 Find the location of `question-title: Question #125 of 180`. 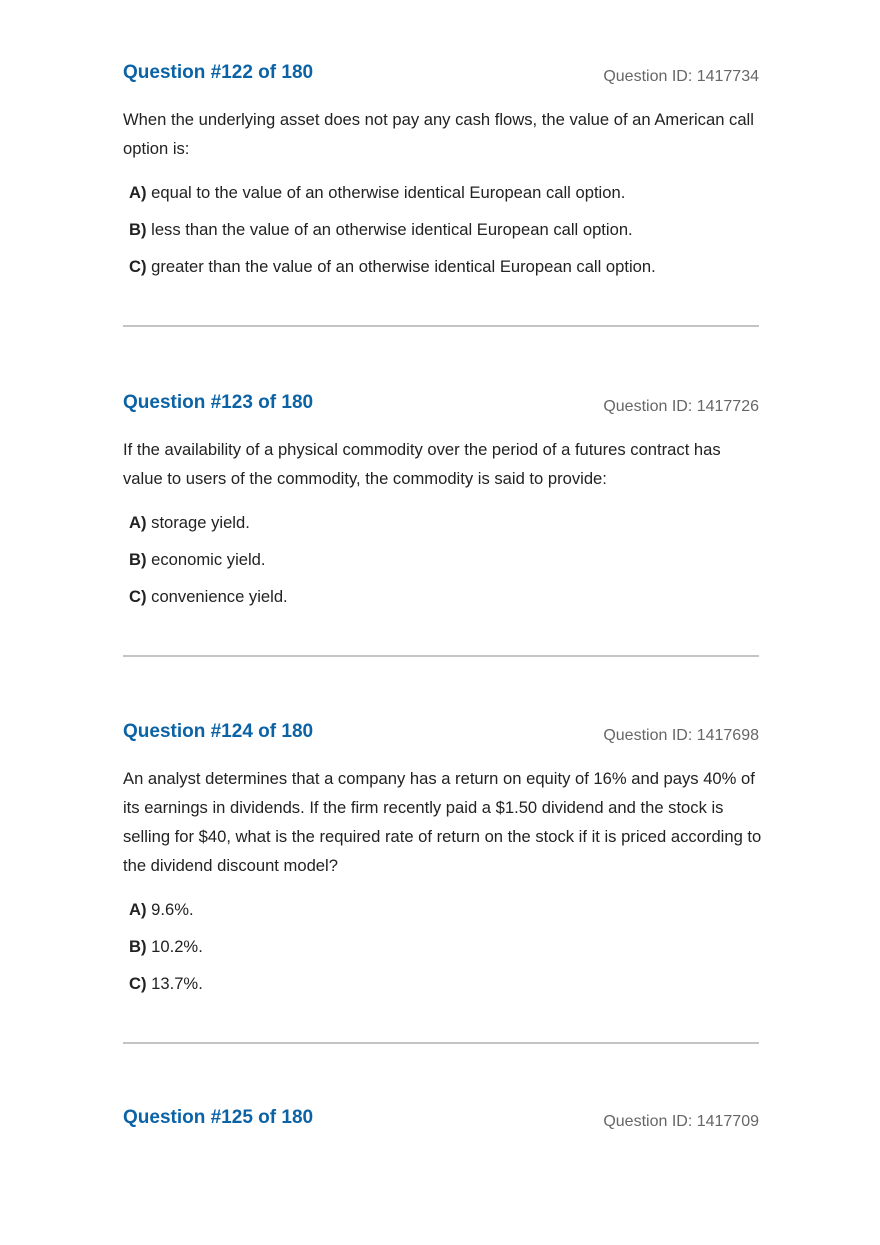

question-title: Question #125 of 180 is located at coordinates (218, 1117).